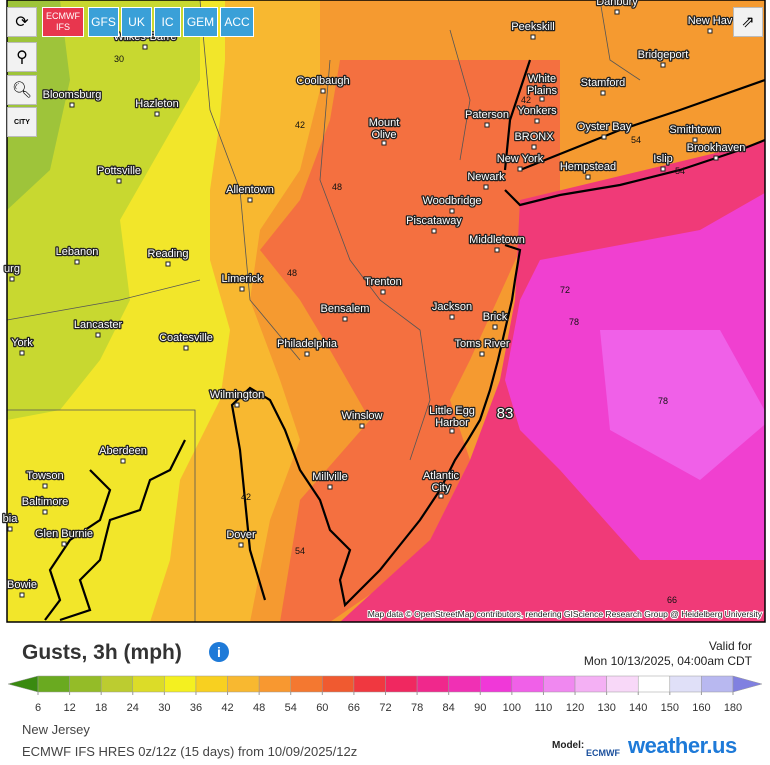  What do you see at coordinates (237, 22) in the screenshot?
I see `model-button: ACC` at bounding box center [237, 22].